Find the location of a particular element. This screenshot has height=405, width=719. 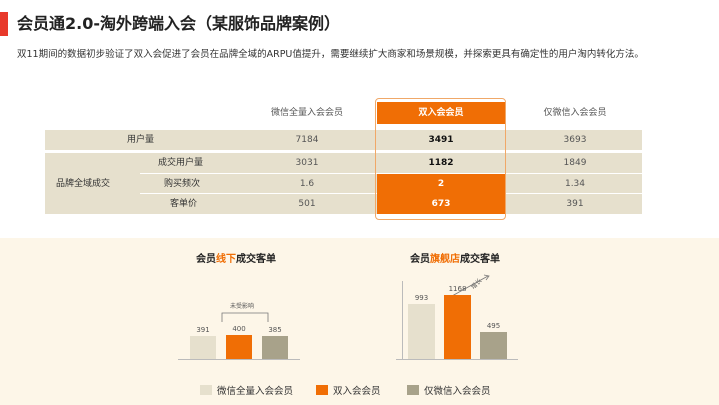

row-label-frequency: 购买频次 is located at coordinates (182, 184).